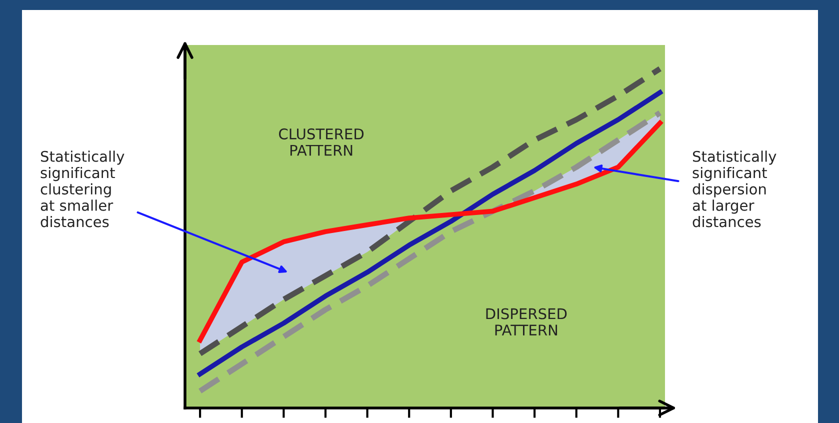  I want to click on annotation: CLUSTERED PATTERN, so click(321, 142).